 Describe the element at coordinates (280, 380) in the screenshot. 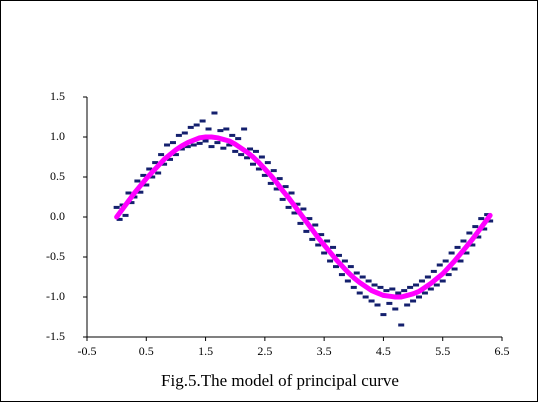

I see `caption: Fig.5.The model of principal curve` at that location.